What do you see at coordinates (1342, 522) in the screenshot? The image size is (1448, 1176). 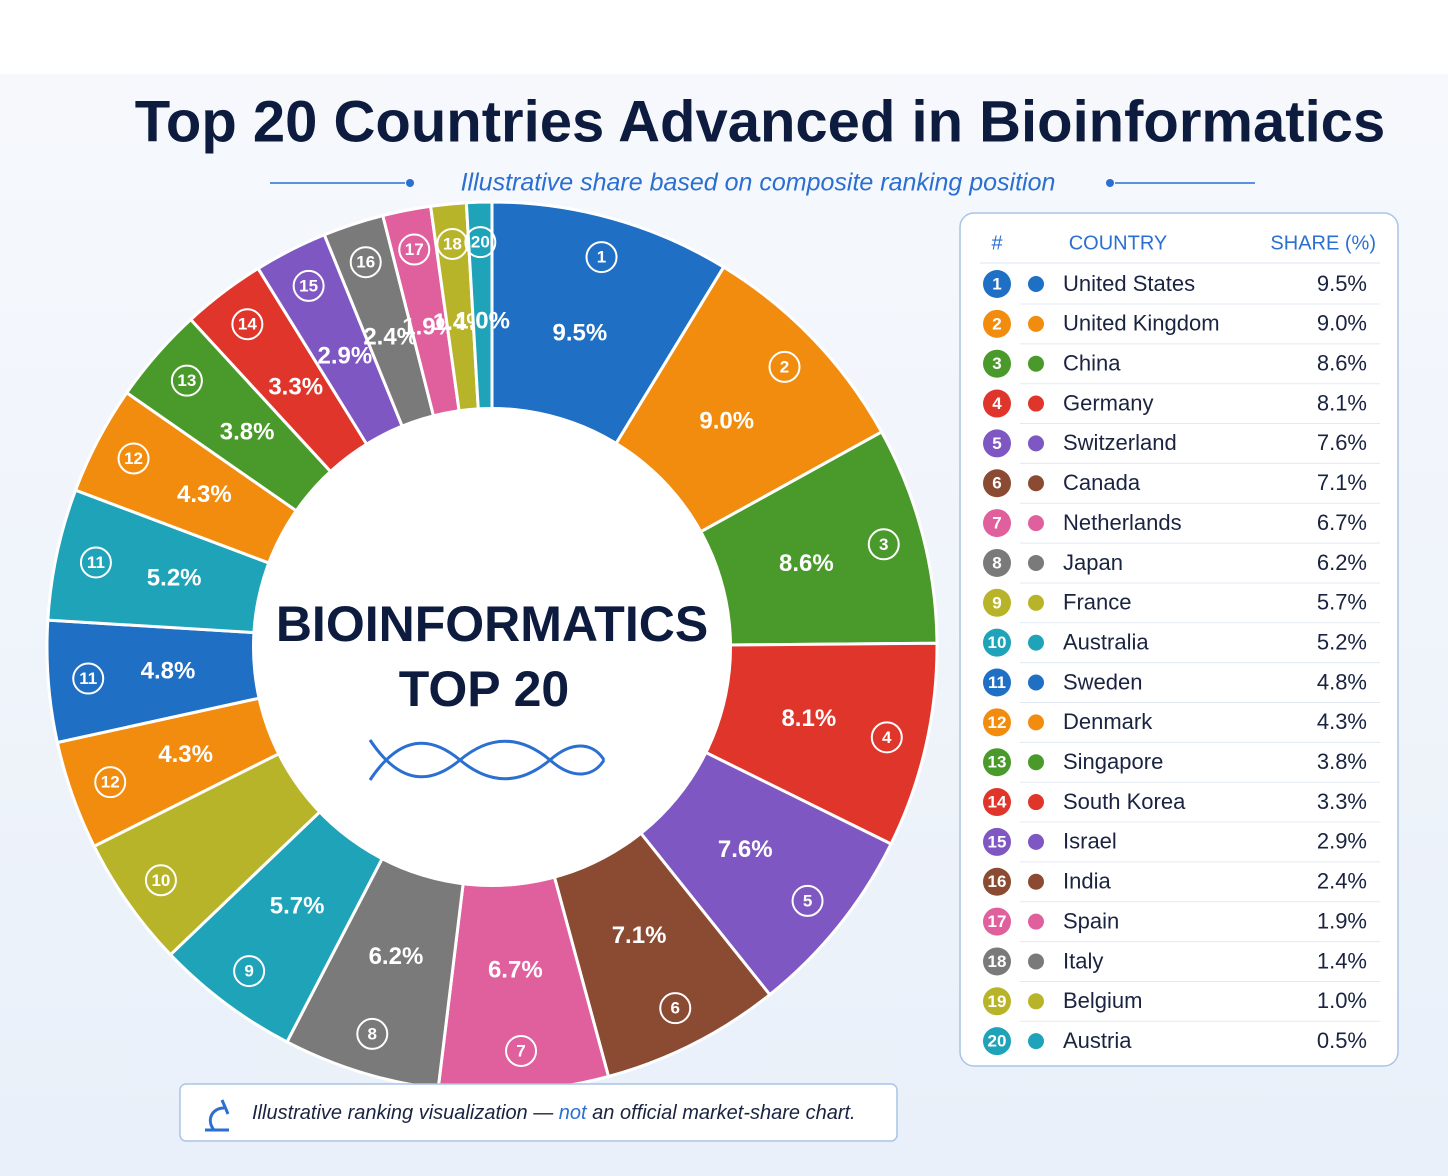 I see `share-value: 6.7%` at bounding box center [1342, 522].